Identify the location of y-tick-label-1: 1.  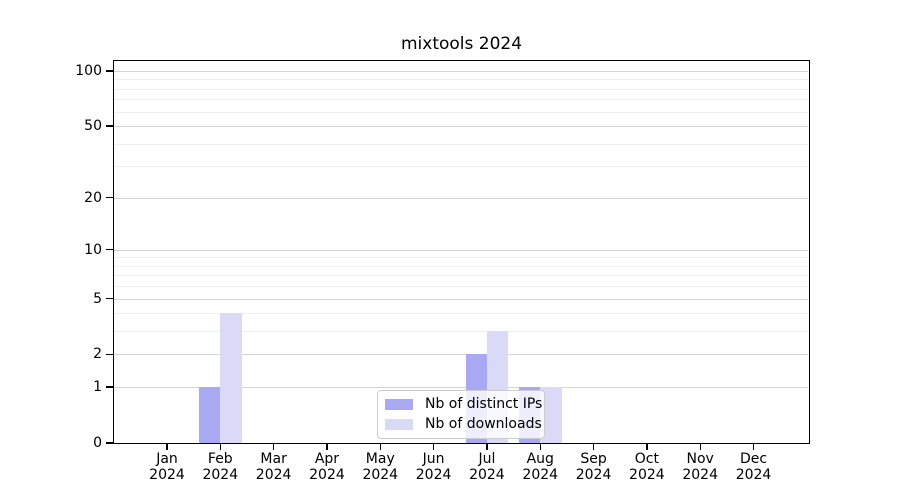
(97, 387).